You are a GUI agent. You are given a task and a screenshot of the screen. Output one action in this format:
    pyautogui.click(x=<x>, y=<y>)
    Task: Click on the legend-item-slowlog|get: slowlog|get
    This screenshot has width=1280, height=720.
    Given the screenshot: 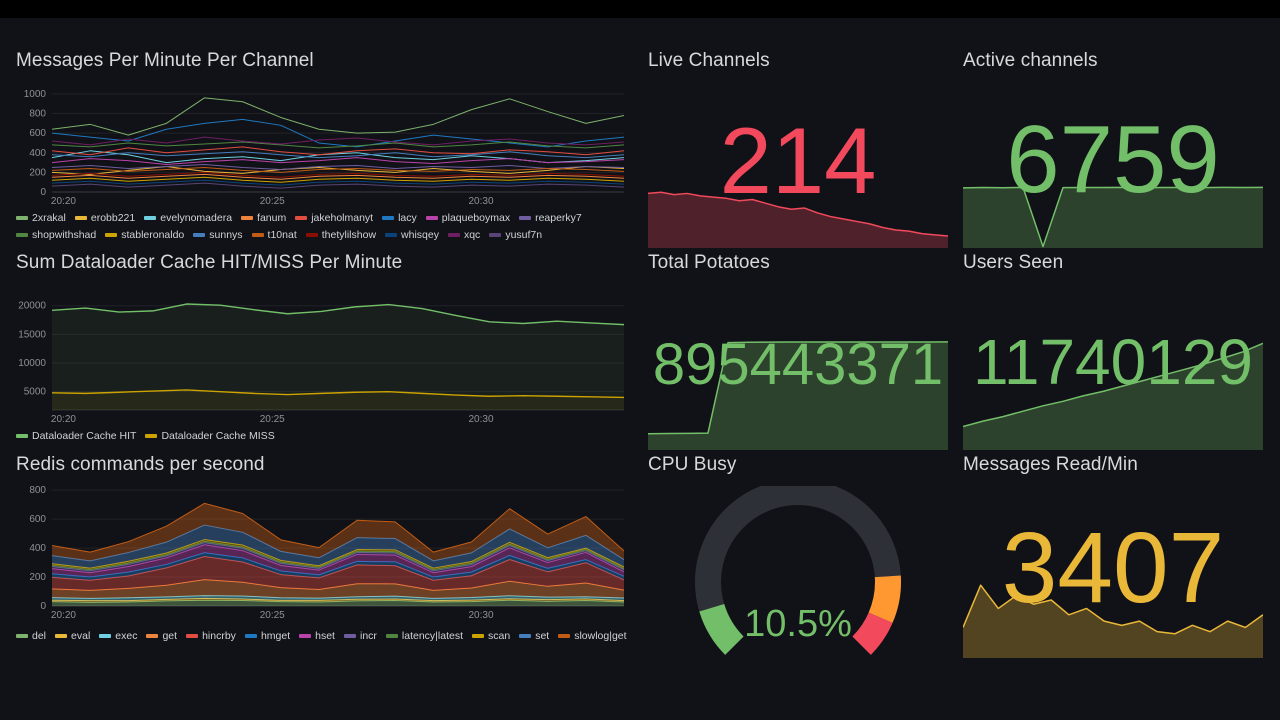 What is the action you would take?
    pyautogui.click(x=592, y=636)
    